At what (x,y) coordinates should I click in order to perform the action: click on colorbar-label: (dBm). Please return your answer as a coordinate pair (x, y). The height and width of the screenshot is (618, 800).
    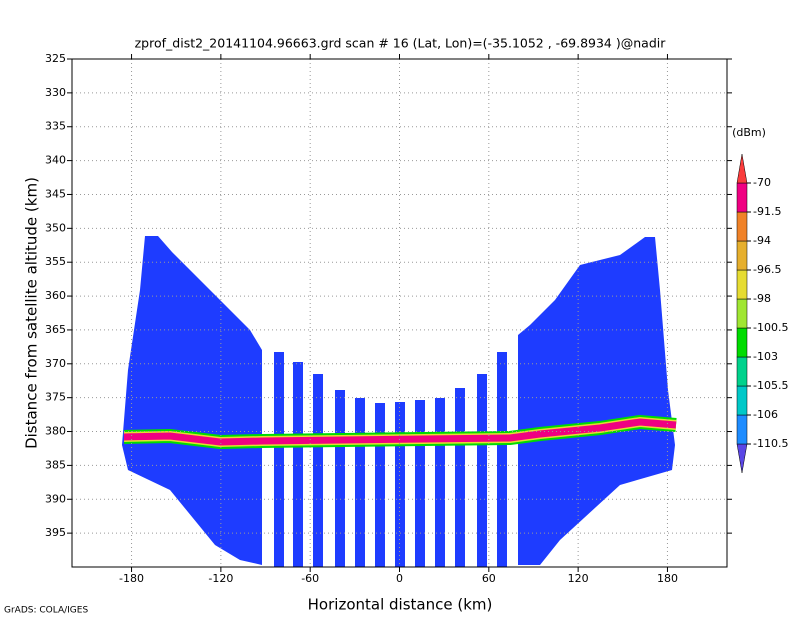
    Looking at the image, I should click on (749, 132).